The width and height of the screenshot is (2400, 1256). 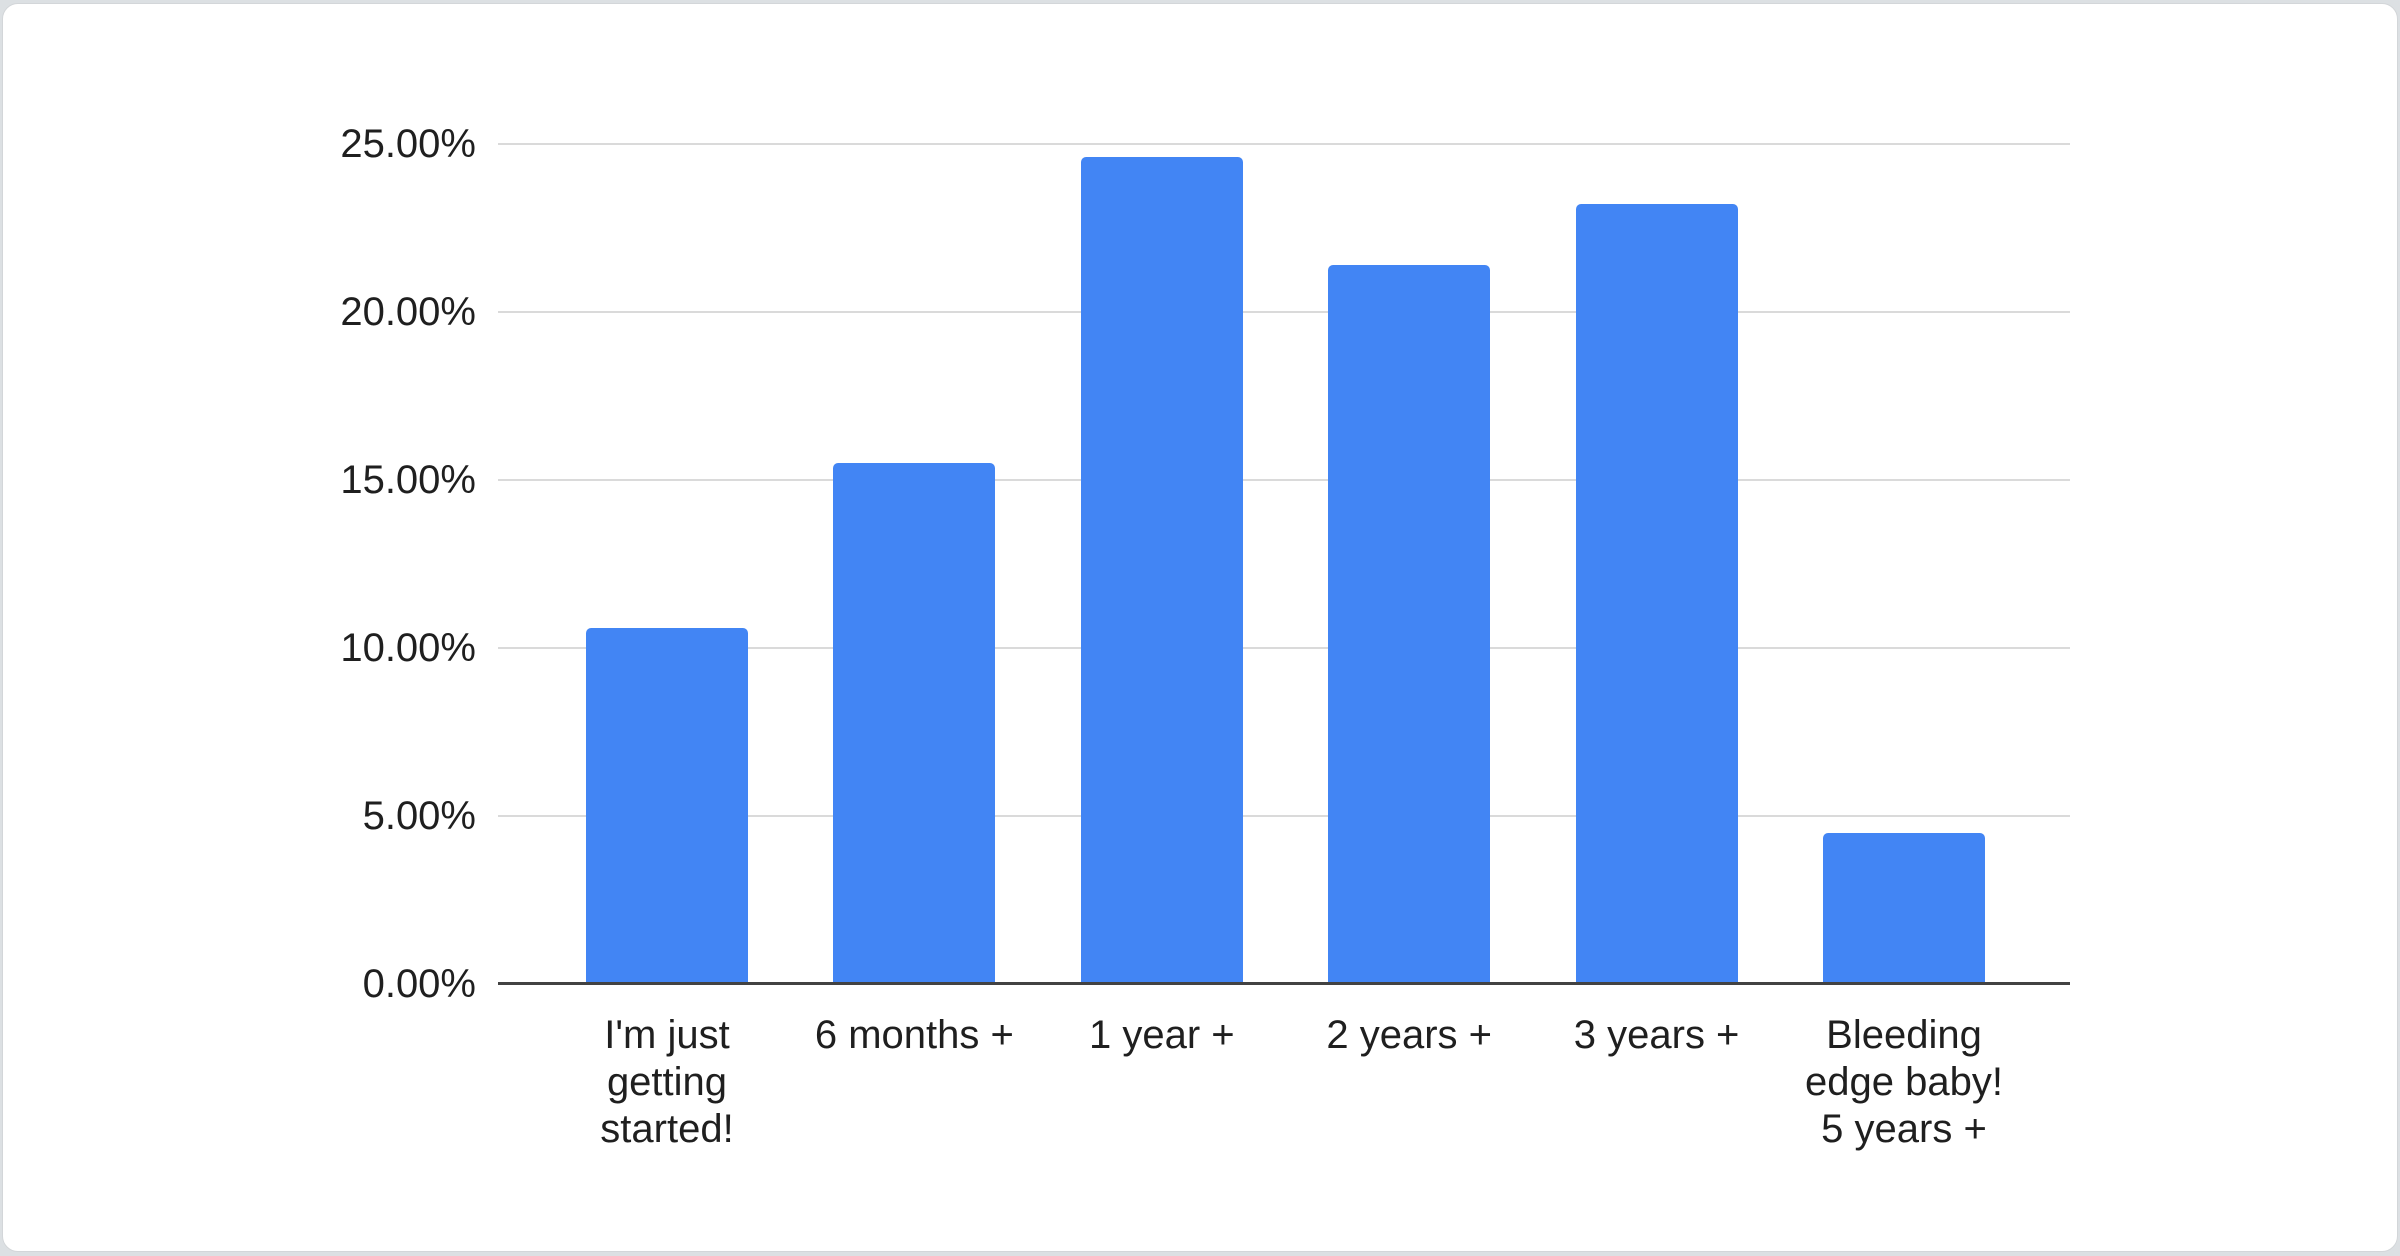 I want to click on y-axis-tick-label: 0.00%, so click(x=419, y=984).